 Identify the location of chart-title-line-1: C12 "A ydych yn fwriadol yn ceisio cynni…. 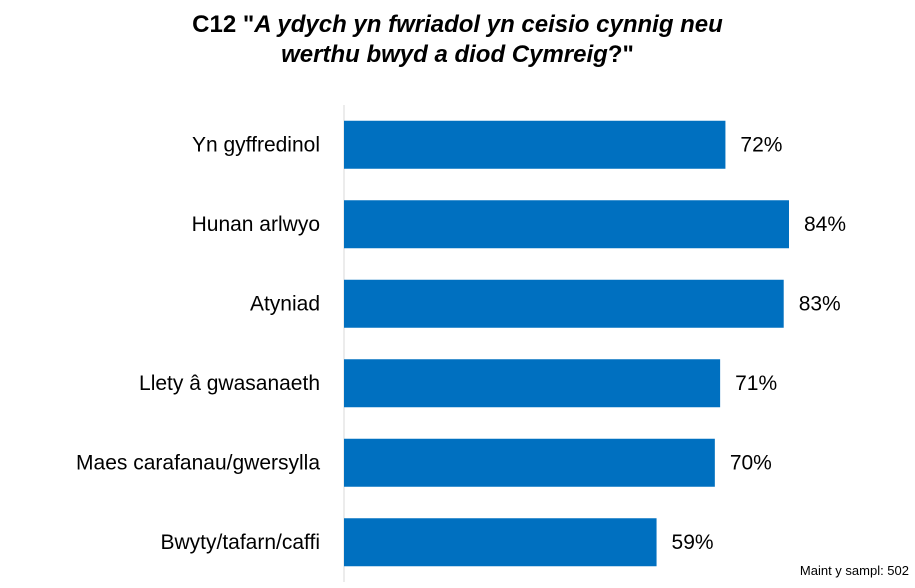
(457, 25).